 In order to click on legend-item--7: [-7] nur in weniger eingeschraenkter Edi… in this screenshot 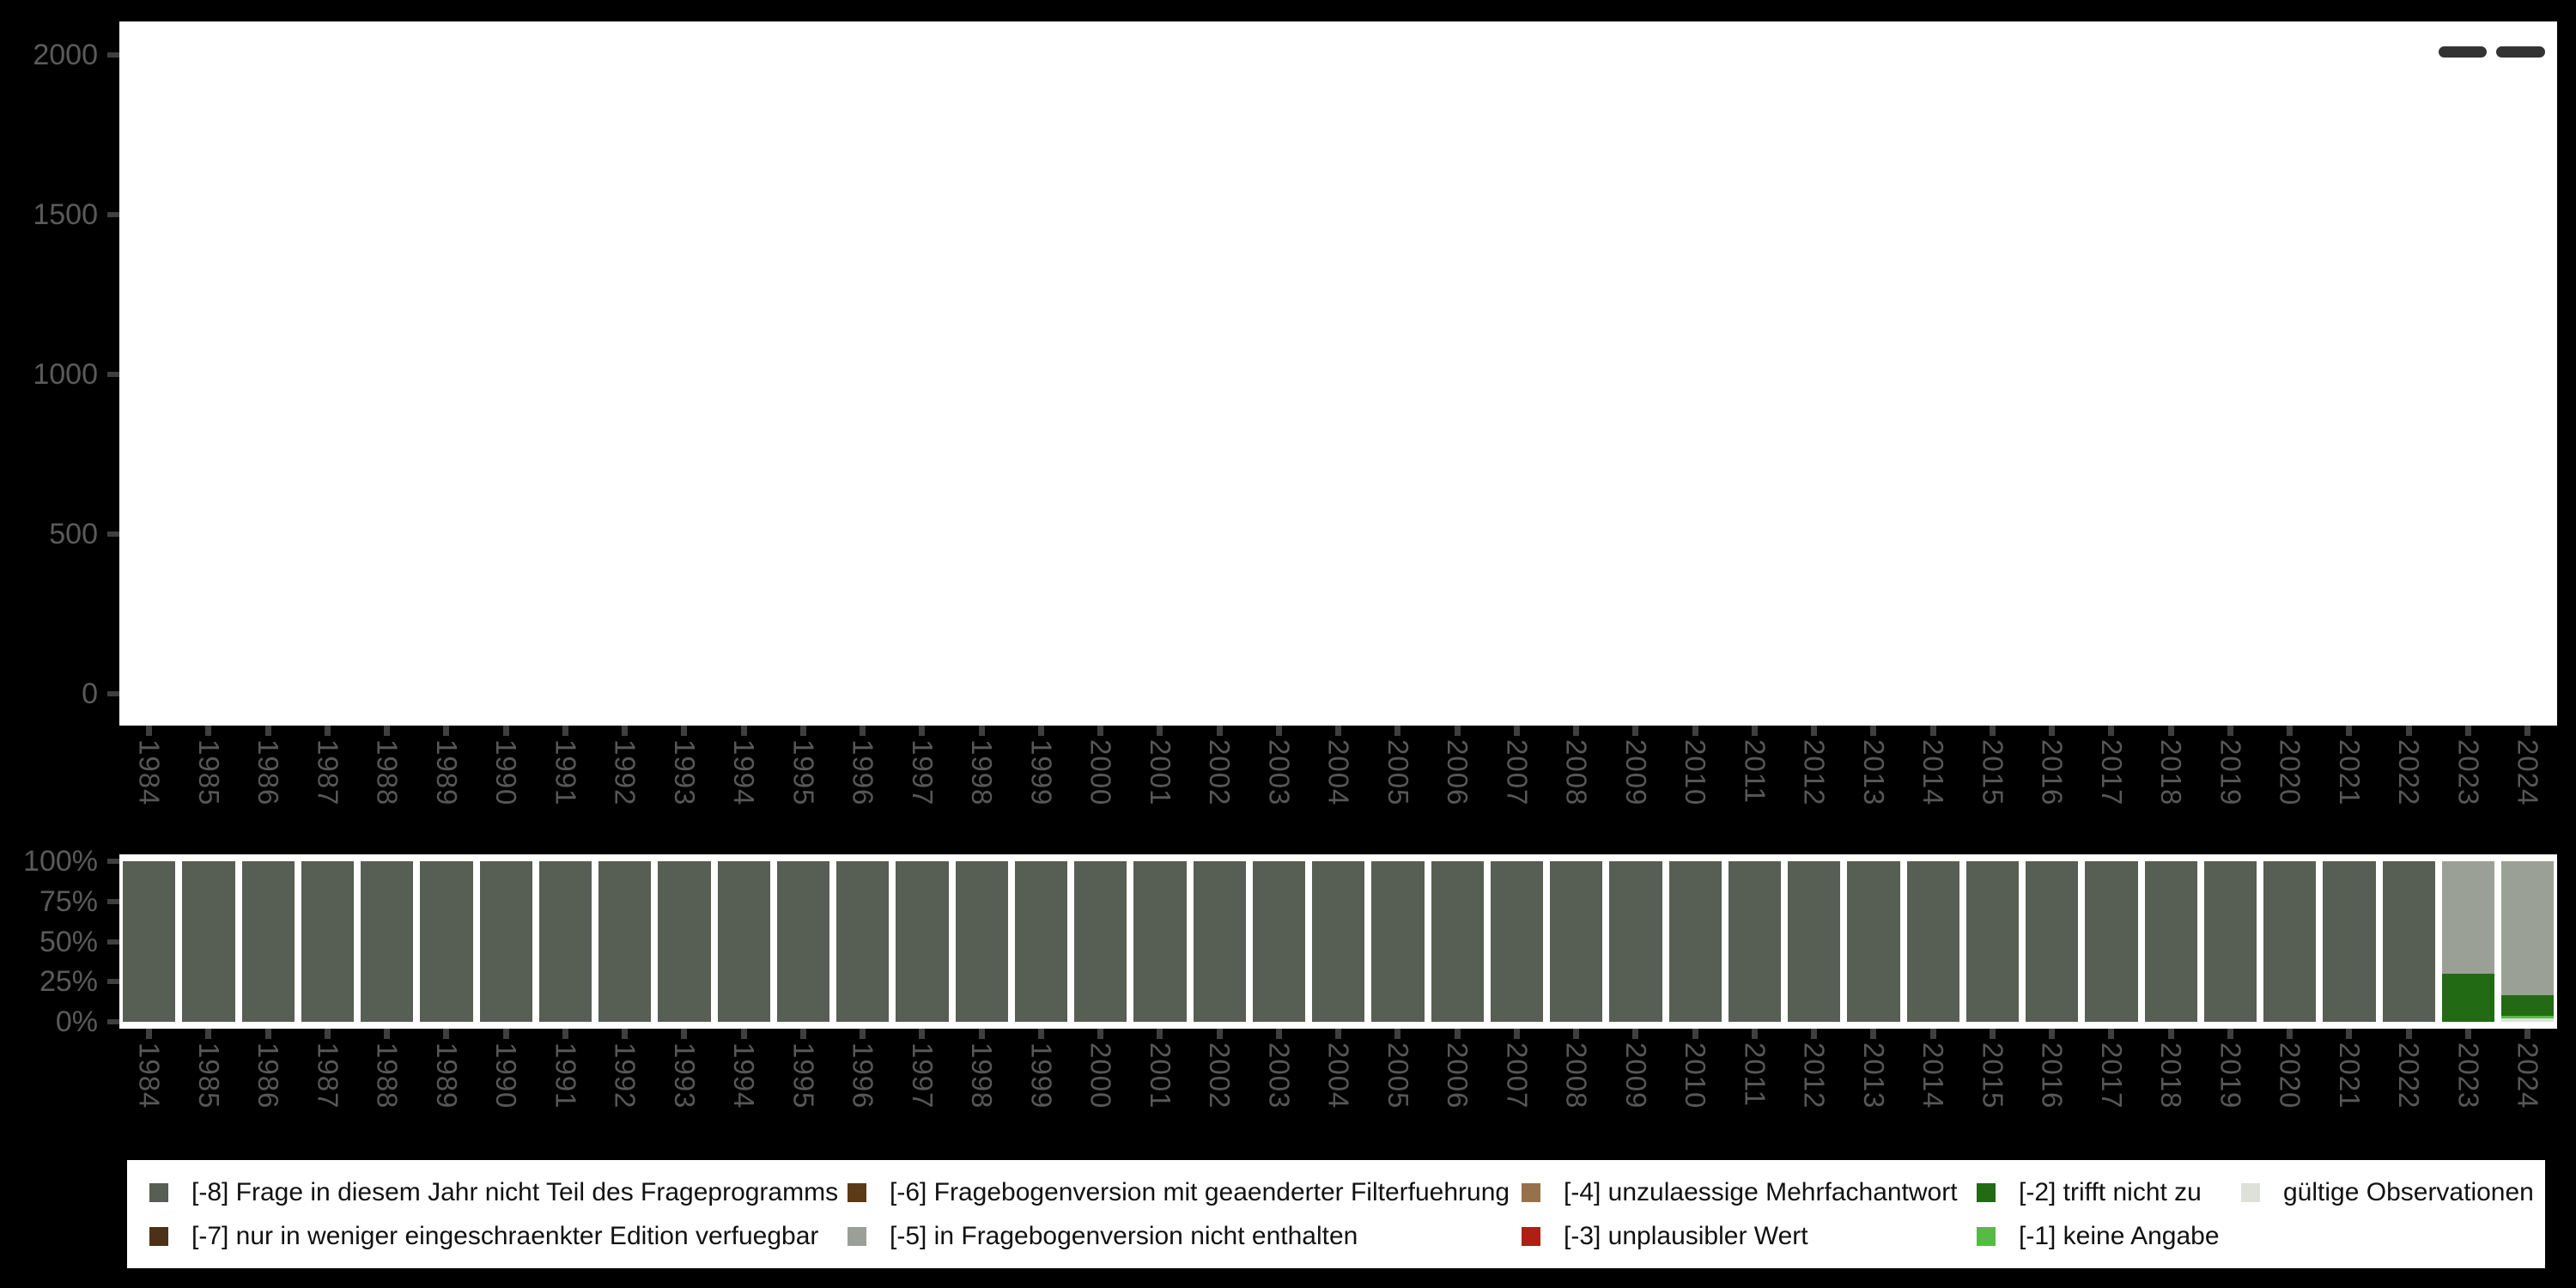, I will do `click(499, 1236)`.